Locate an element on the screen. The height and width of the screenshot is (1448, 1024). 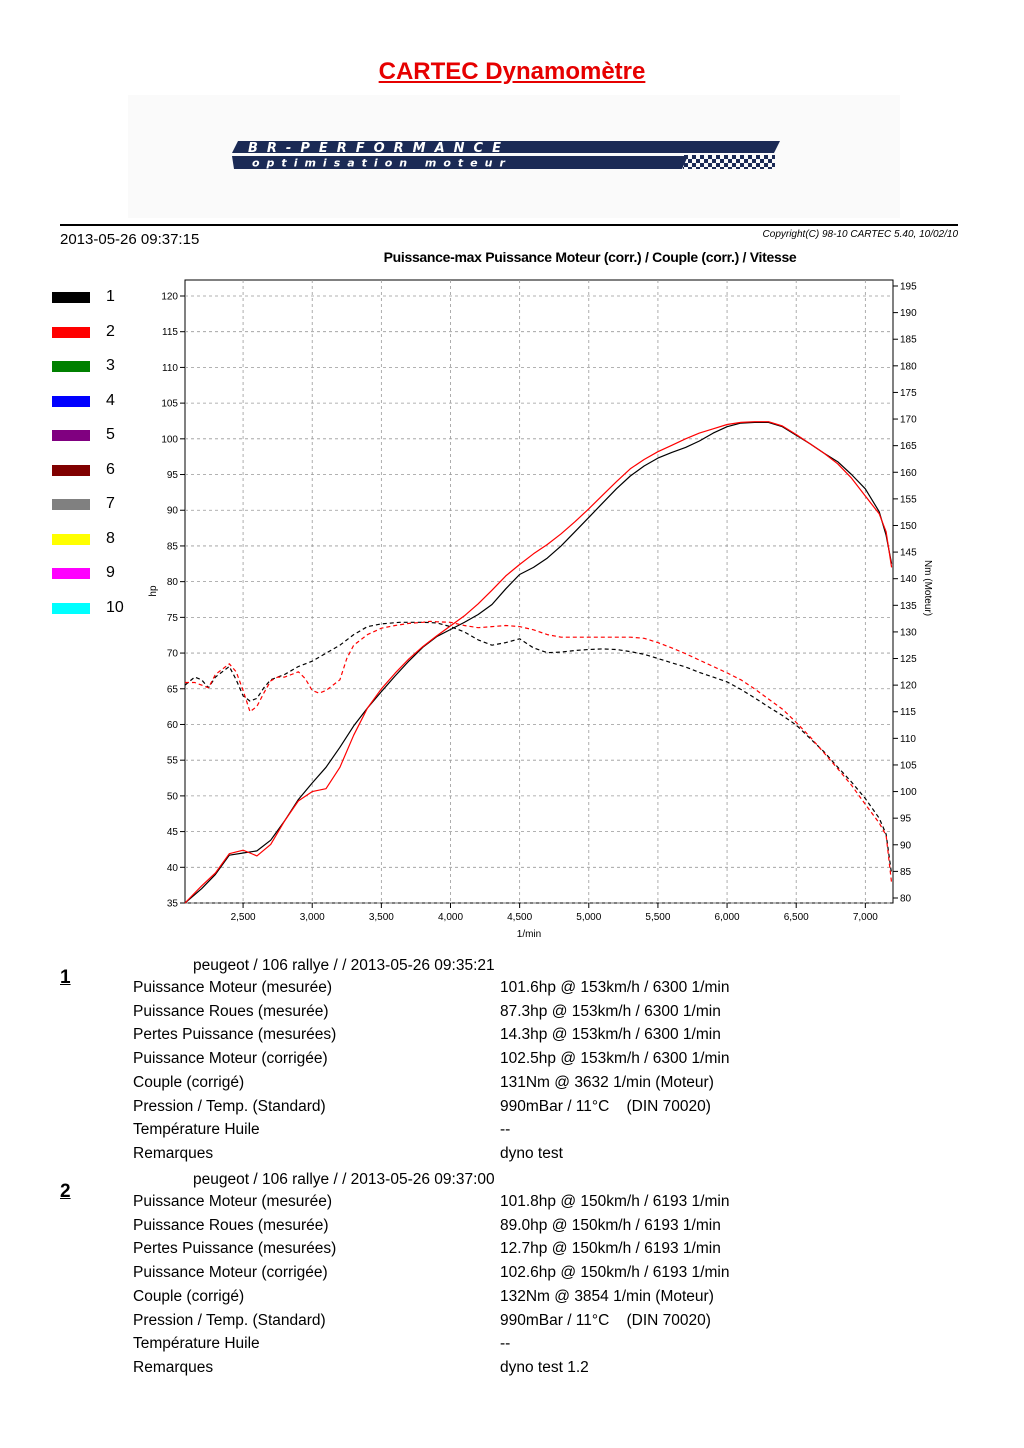
legend-label: 2 is located at coordinates (110, 331).